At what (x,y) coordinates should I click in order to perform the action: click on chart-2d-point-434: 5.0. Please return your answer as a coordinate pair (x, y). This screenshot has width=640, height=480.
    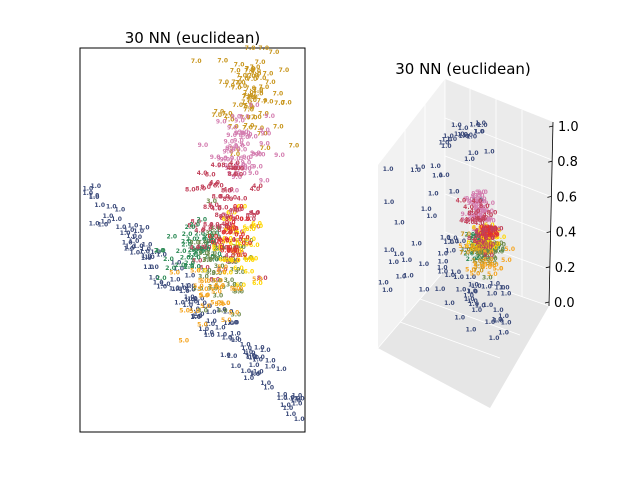
    Looking at the image, I should click on (238, 289).